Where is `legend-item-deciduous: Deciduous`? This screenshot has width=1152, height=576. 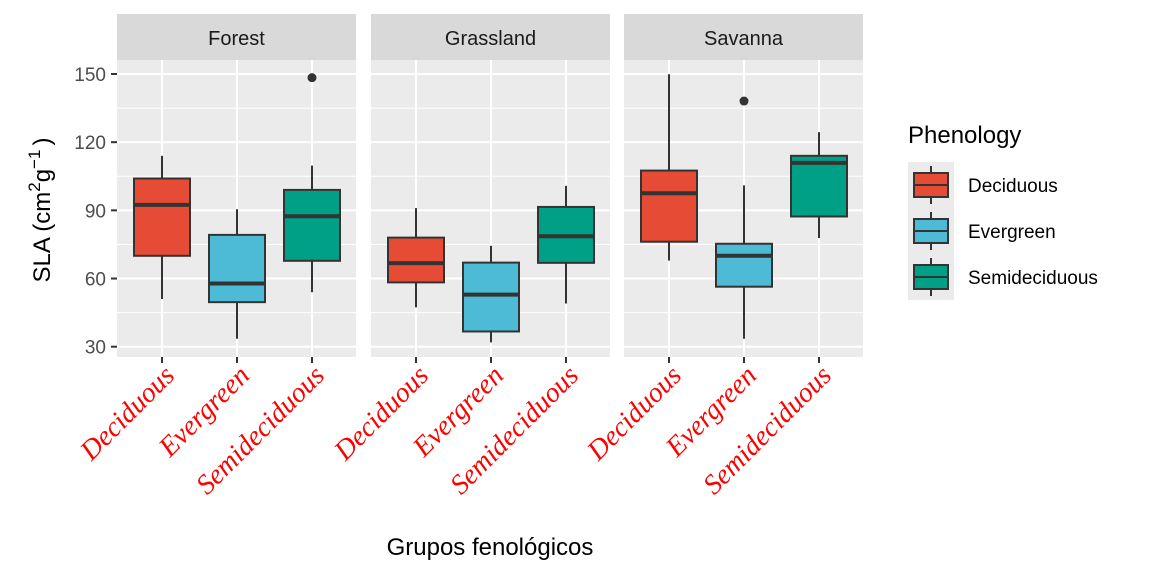 legend-item-deciduous: Deciduous is located at coordinates (983, 185).